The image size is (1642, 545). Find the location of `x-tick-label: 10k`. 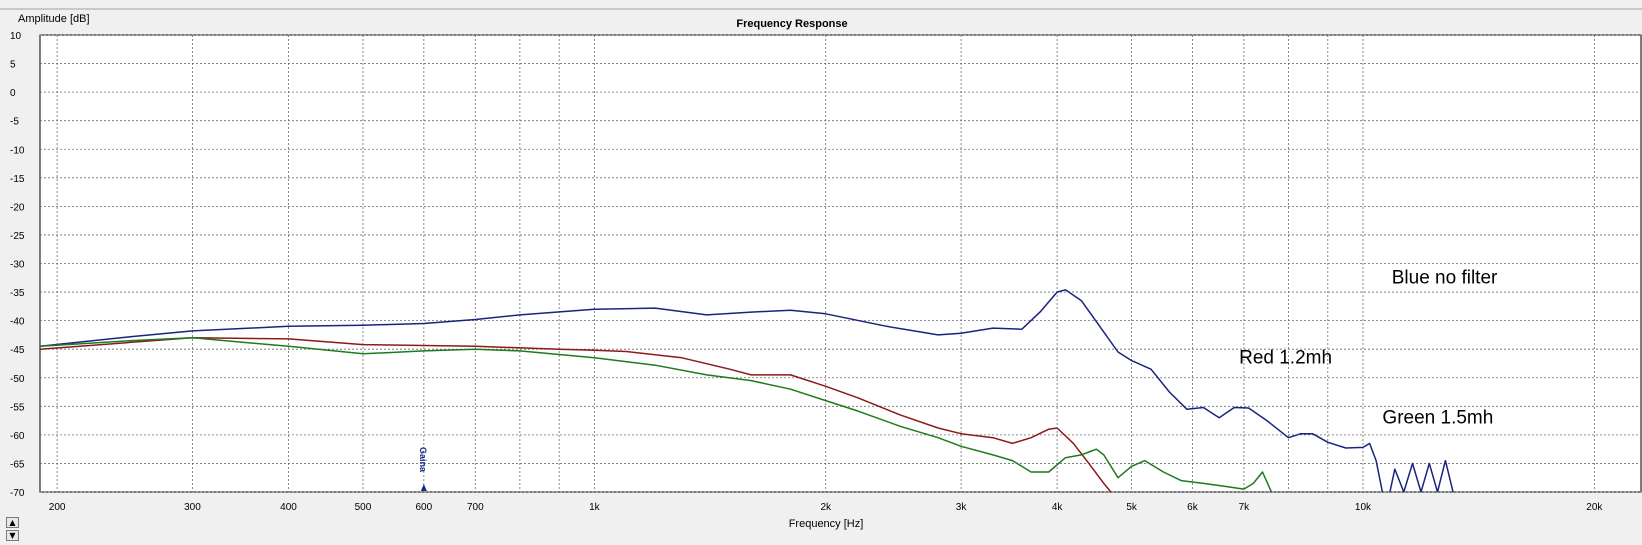

x-tick-label: 10k is located at coordinates (1363, 507).